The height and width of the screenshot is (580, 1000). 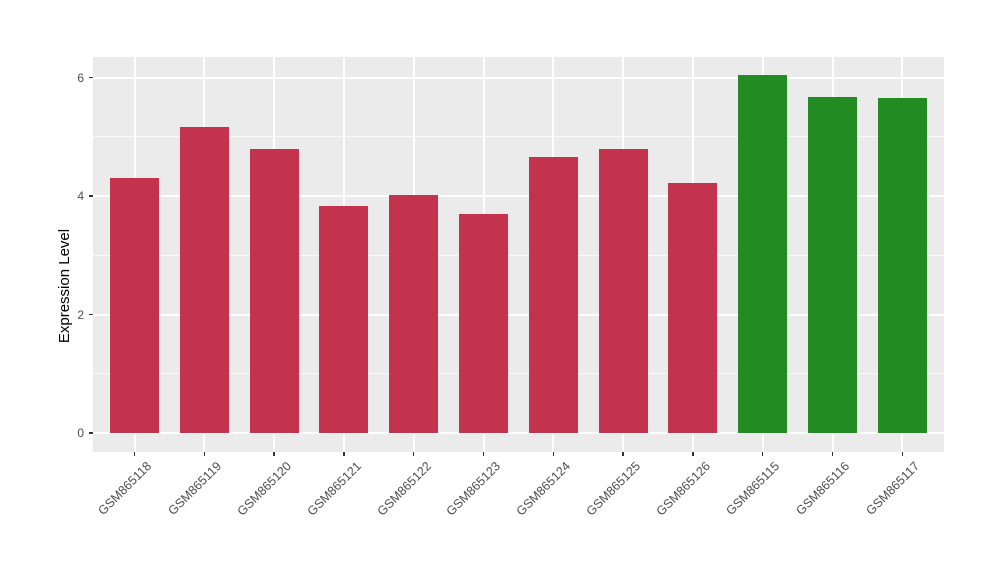 I want to click on x-tick-label-GSM865126: GSM865126, so click(x=683, y=489).